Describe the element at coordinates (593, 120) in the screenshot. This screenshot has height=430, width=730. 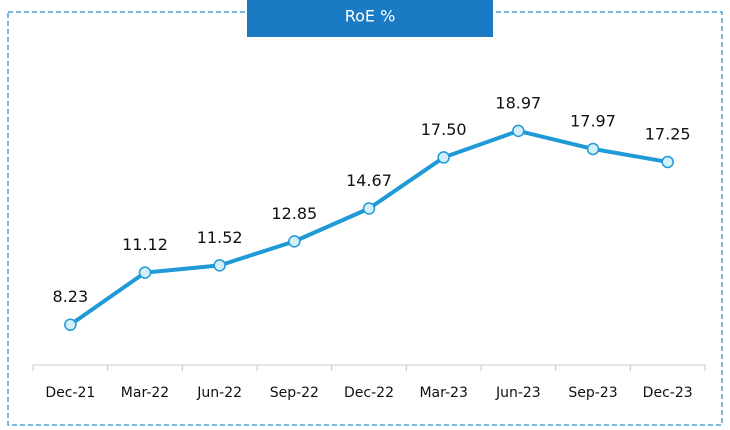
I see `data-label: 17.97` at that location.